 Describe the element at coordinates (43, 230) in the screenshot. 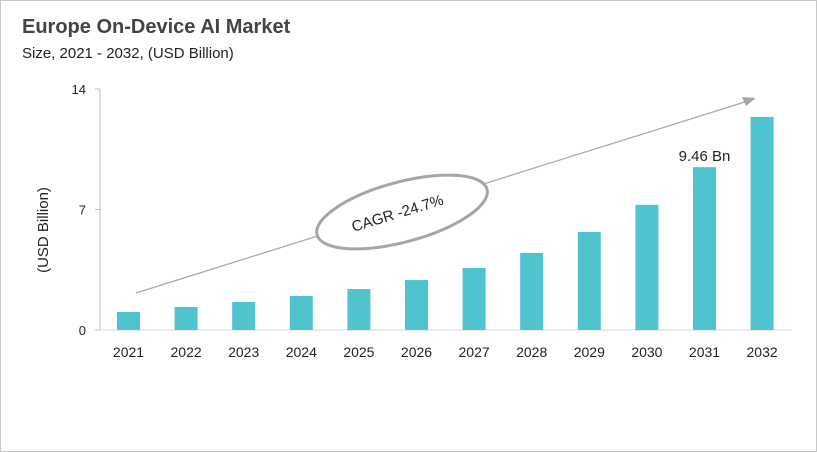

I see `y-axis-label: (USD Billion)` at that location.